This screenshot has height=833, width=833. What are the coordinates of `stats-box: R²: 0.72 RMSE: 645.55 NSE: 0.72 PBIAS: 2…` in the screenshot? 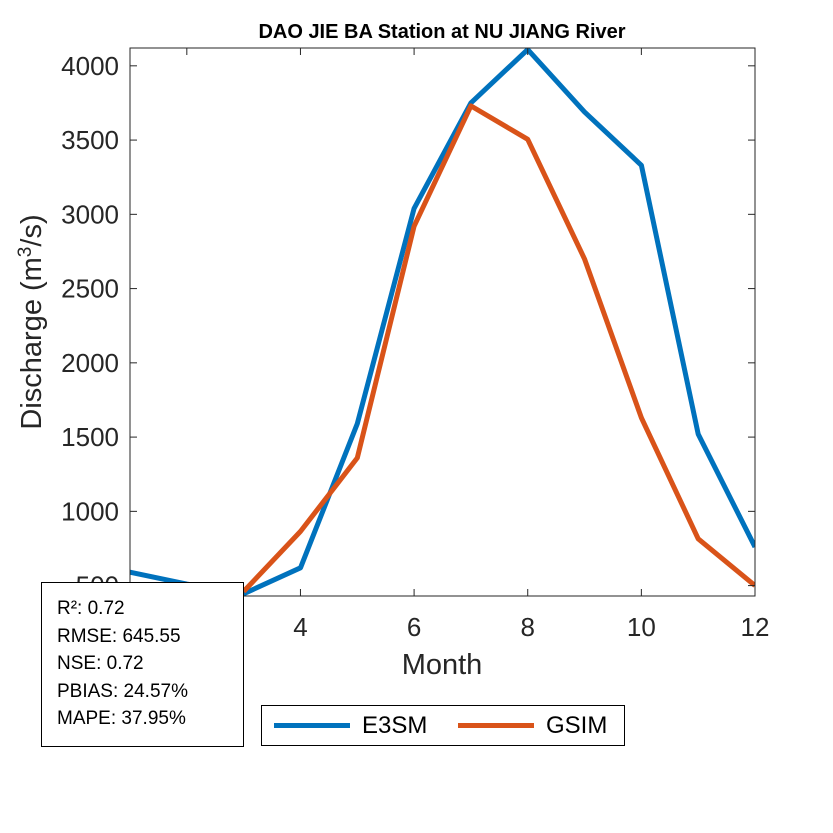 It's located at (142, 664).